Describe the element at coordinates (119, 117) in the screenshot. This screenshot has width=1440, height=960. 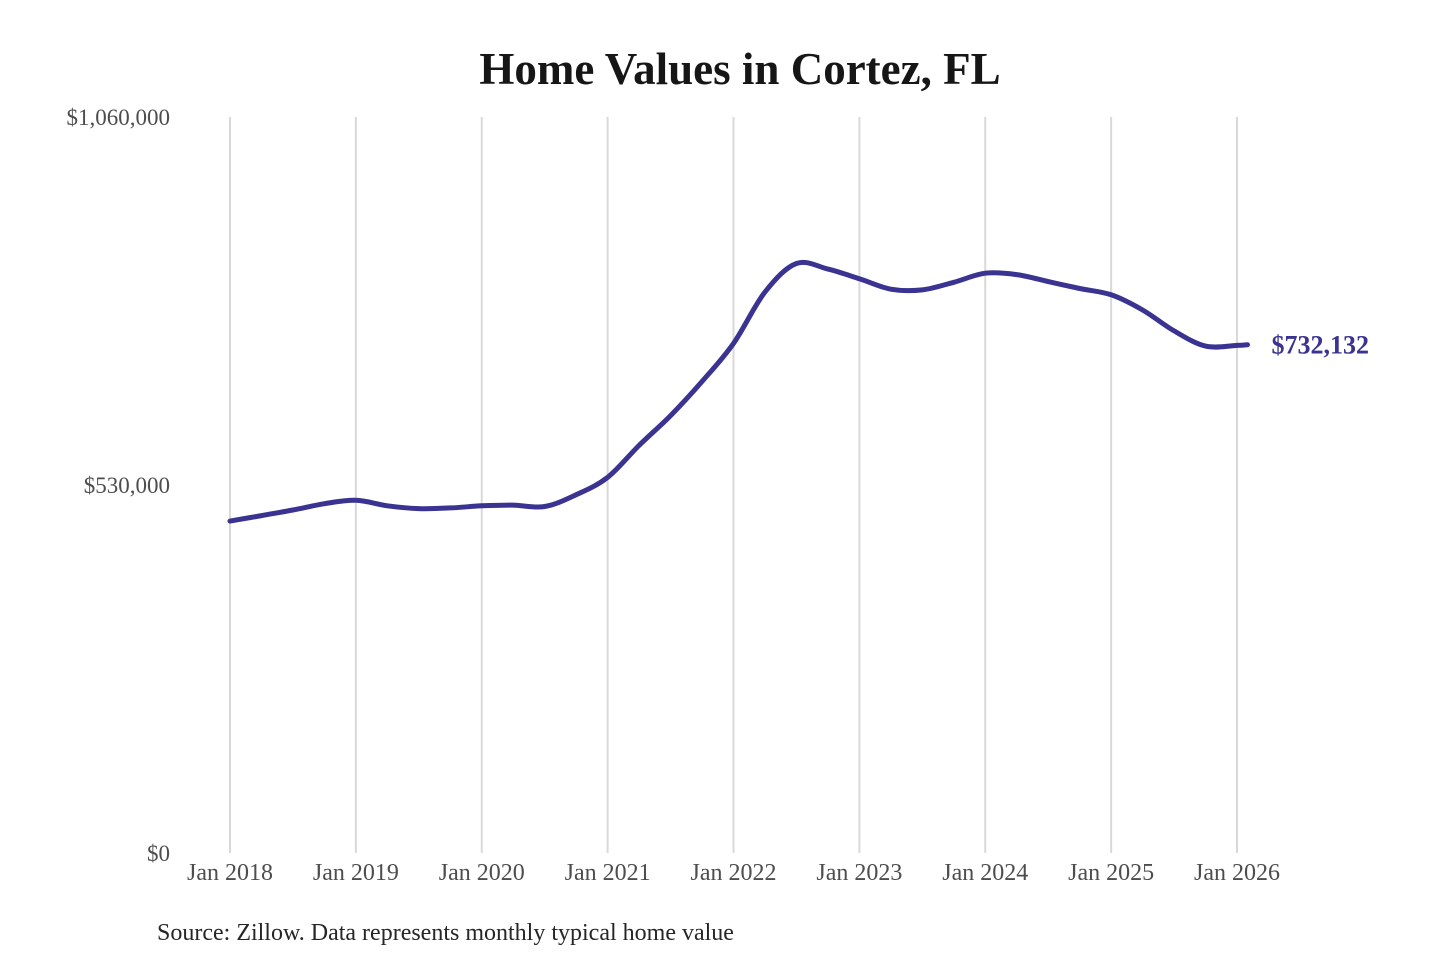
I see `y-tick-label: $1,060,000` at that location.